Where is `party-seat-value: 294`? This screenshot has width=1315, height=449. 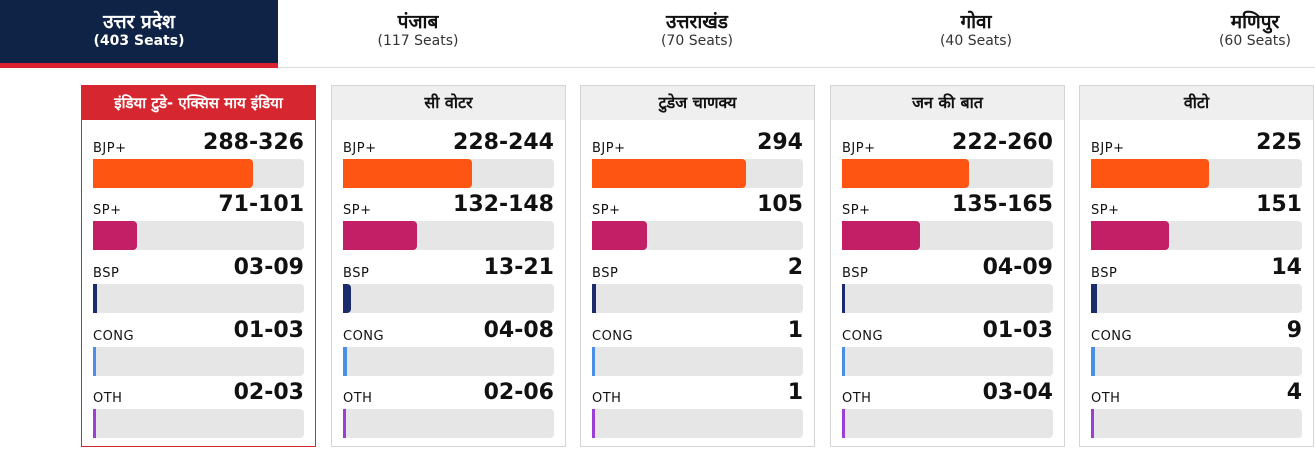 party-seat-value: 294 is located at coordinates (780, 142).